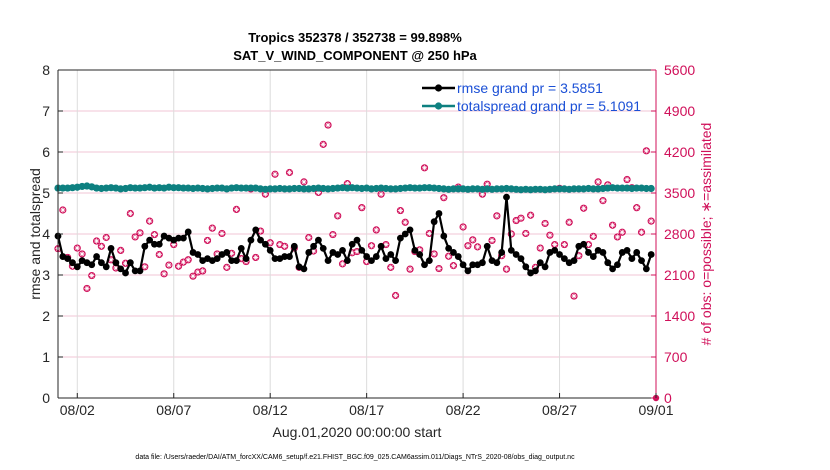 This screenshot has width=830, height=470. Describe the element at coordinates (354, 235) in the screenshot. I see `rmse-series` at that location.